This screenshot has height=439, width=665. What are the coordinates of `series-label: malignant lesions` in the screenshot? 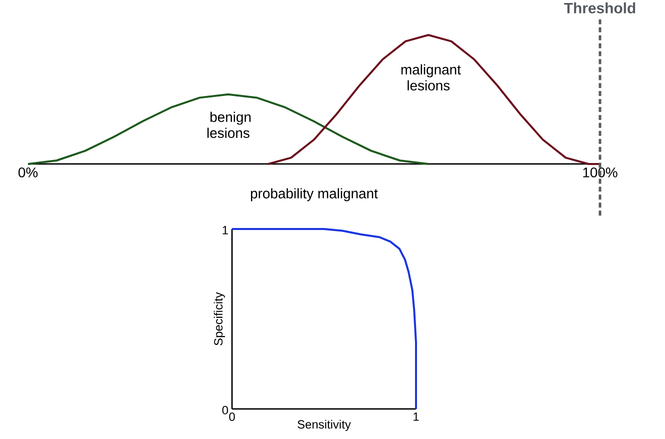 It's located at (431, 77).